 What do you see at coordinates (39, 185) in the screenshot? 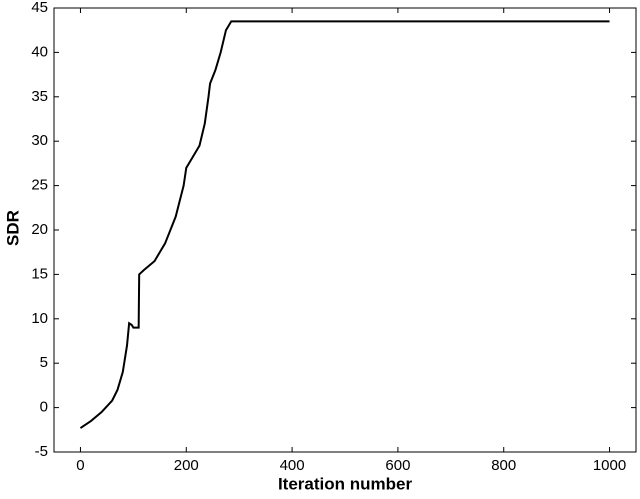
I see `y-tick-label: 25` at bounding box center [39, 185].